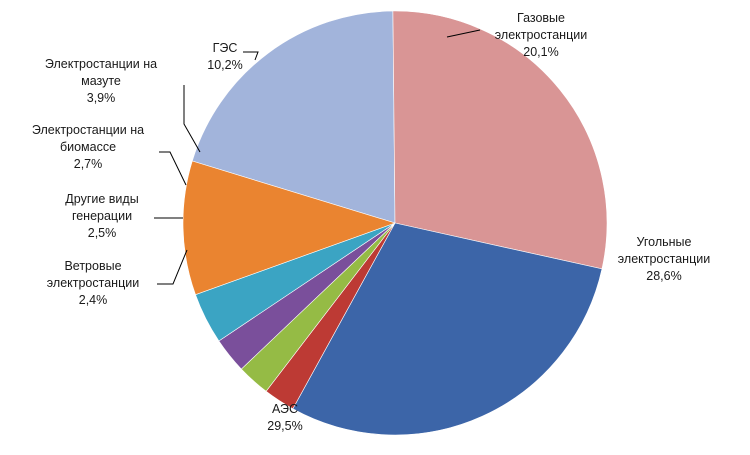 The image size is (750, 455). I want to click on slice-label-7: ГЭС 10,2%, so click(224, 56).